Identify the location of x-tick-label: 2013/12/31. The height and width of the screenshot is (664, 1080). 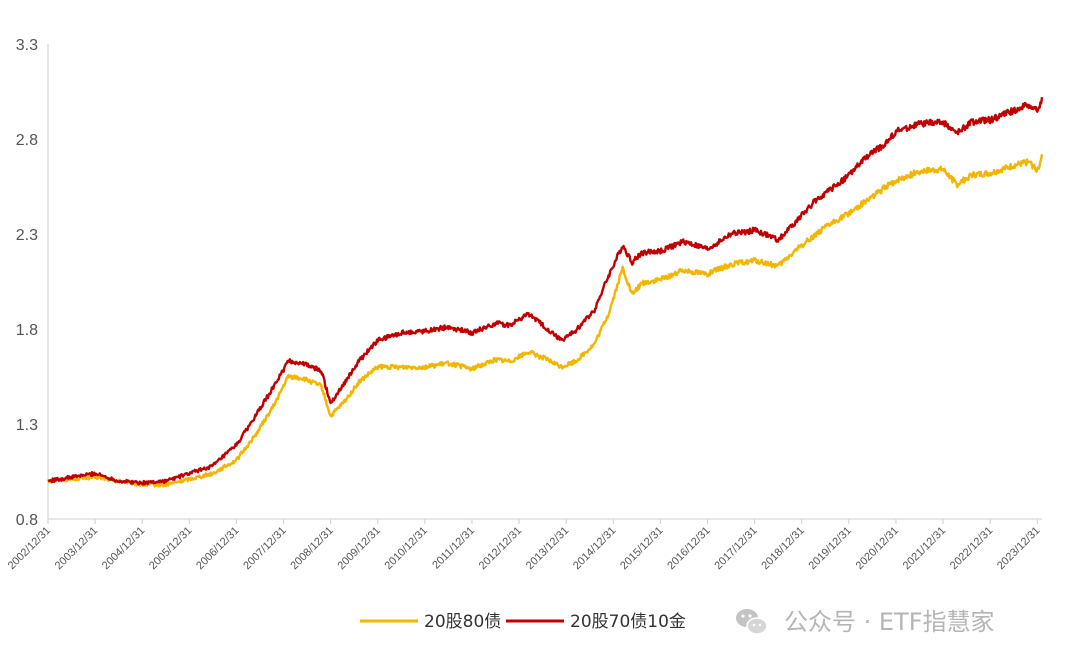
(547, 548).